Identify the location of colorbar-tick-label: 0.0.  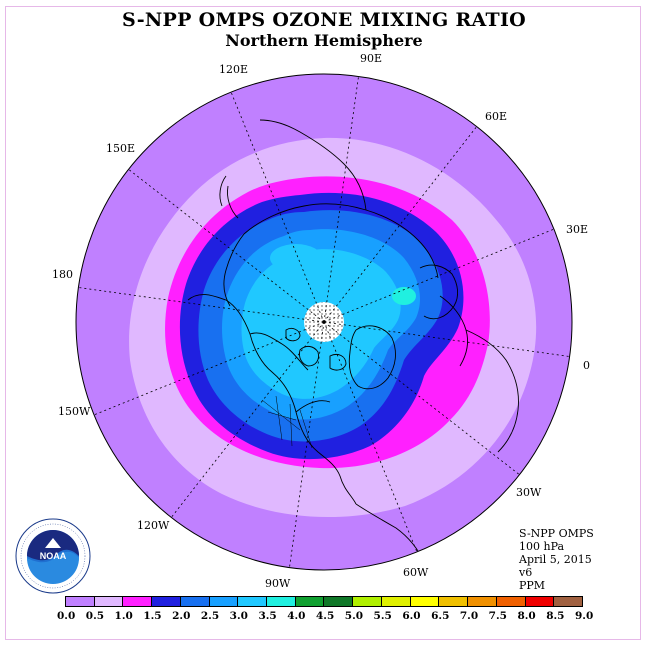
(66, 616).